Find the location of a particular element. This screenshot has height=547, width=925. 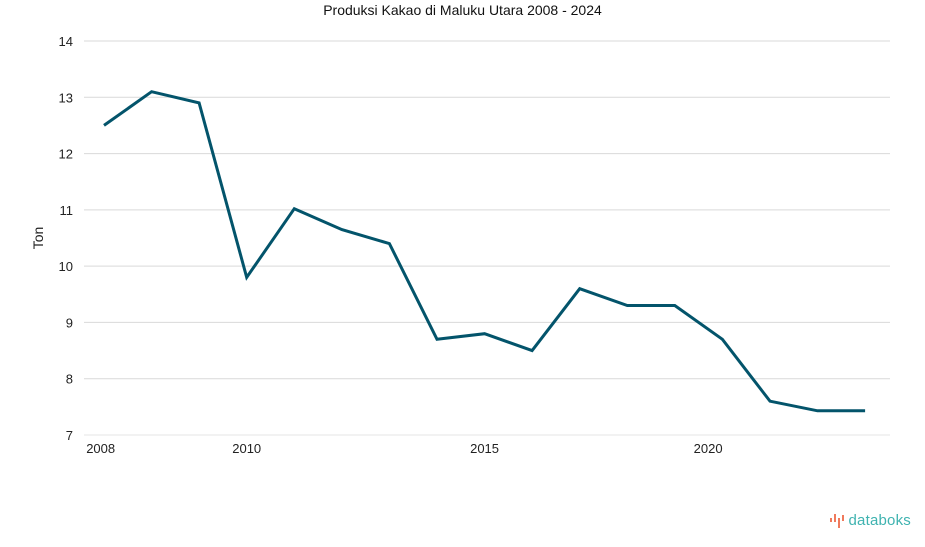

y-tick-label: 9 is located at coordinates (69, 322).